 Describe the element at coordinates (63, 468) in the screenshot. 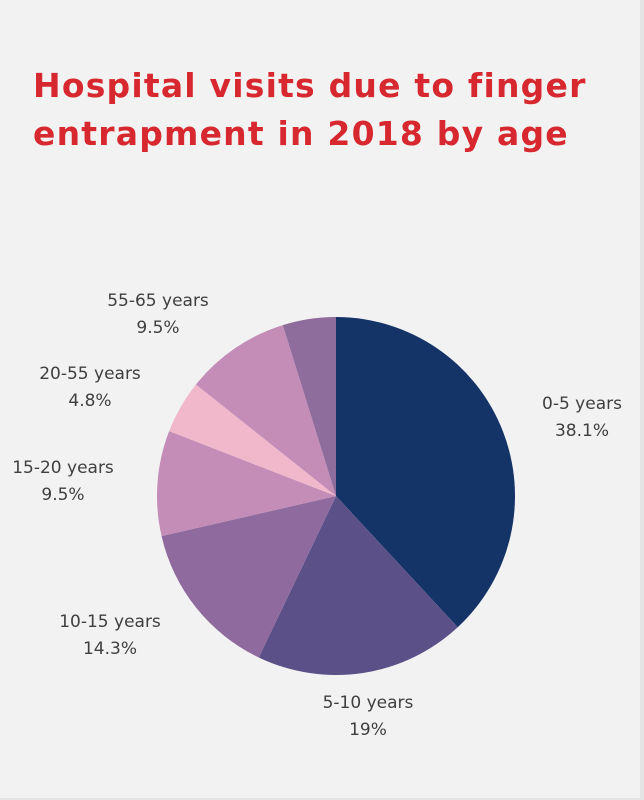

I see `slice-category-label: 15-20 years` at that location.